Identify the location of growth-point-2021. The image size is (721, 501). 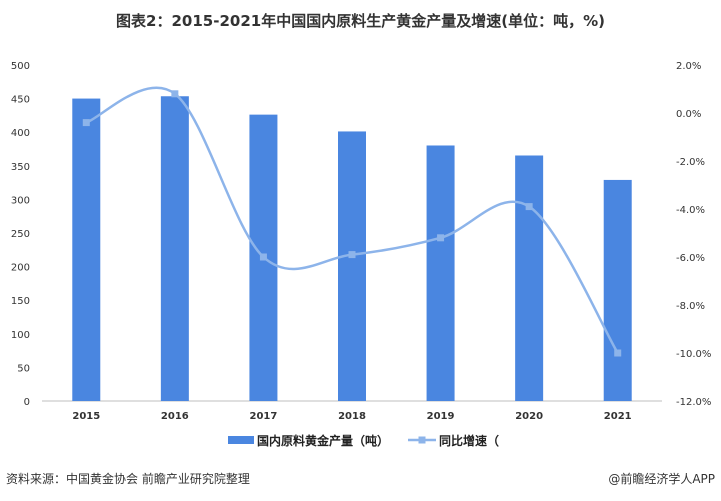
(618, 353).